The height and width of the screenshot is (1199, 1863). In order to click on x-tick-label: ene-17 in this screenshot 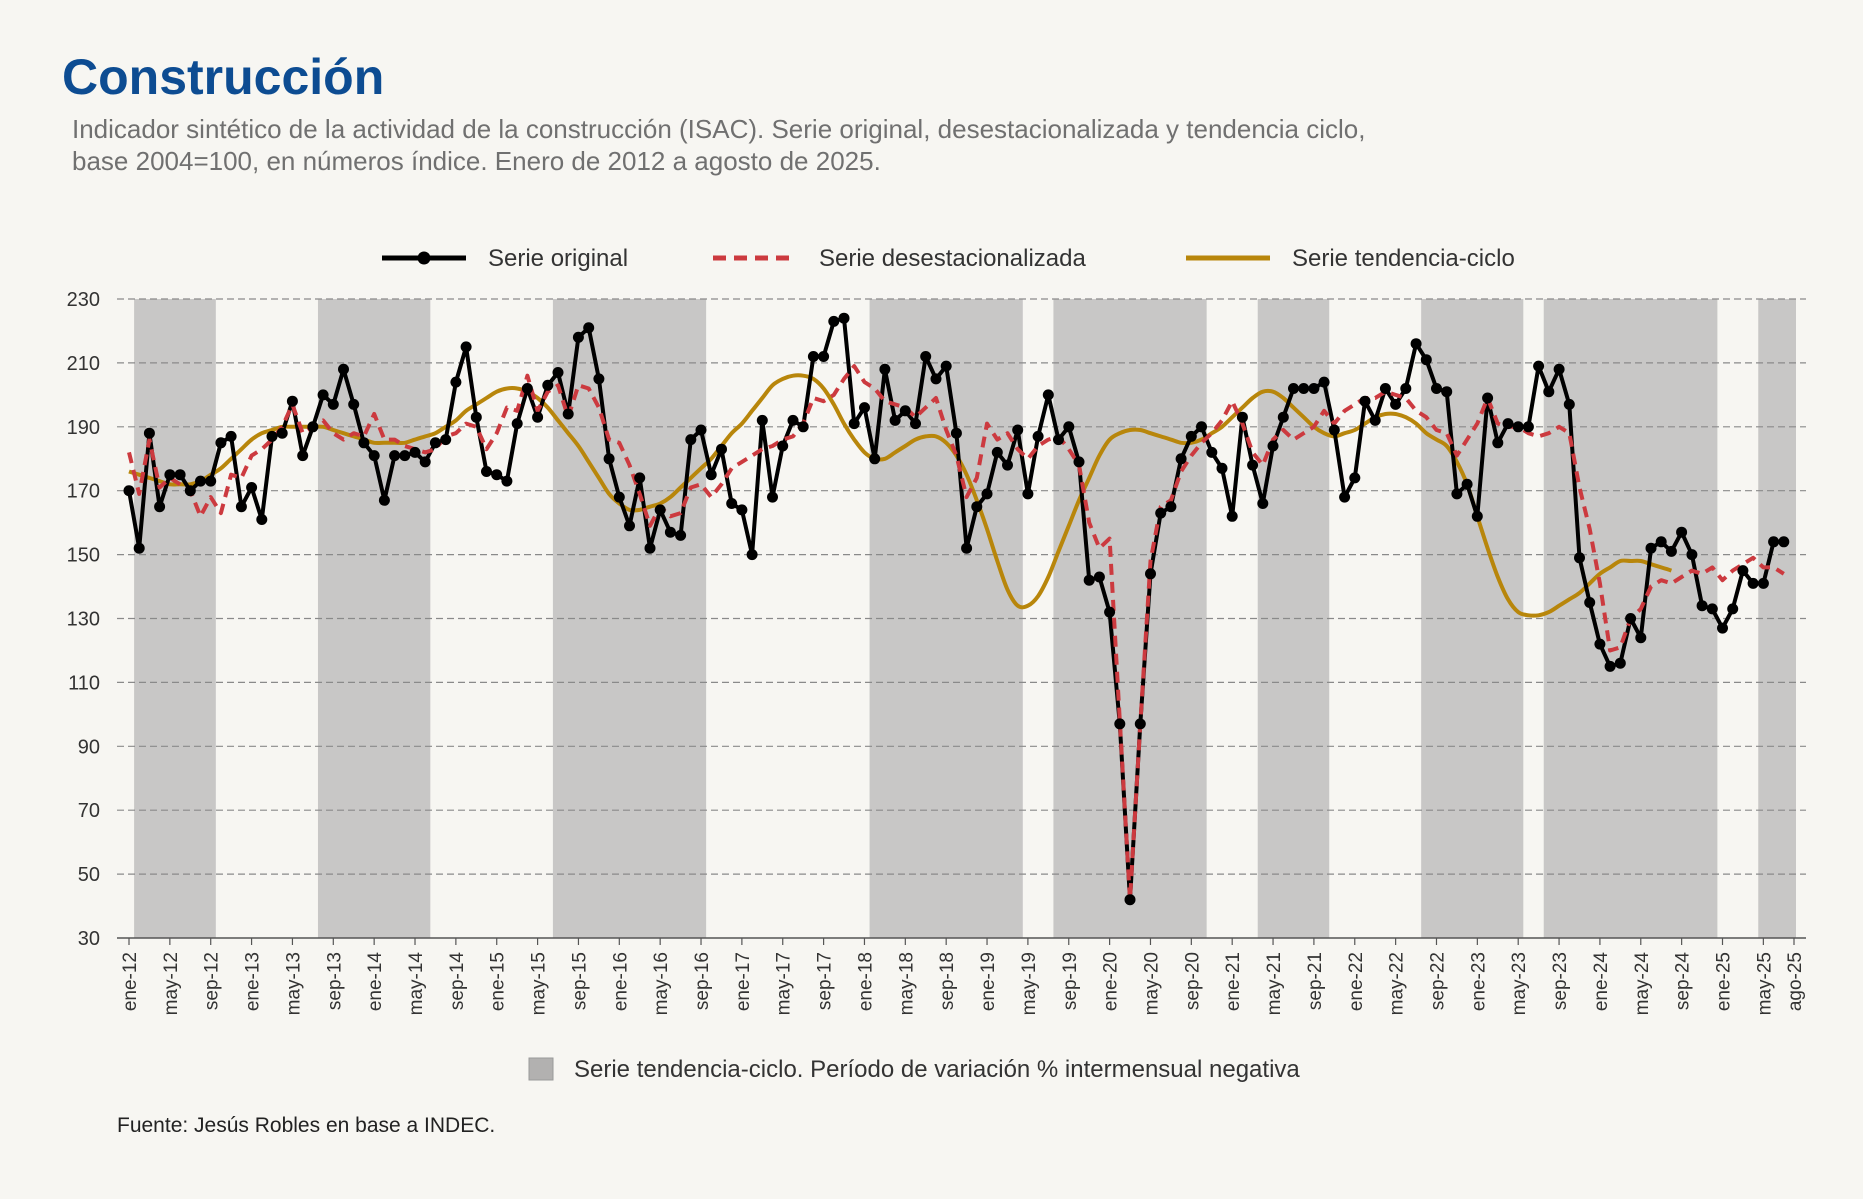, I will do `click(743, 981)`.